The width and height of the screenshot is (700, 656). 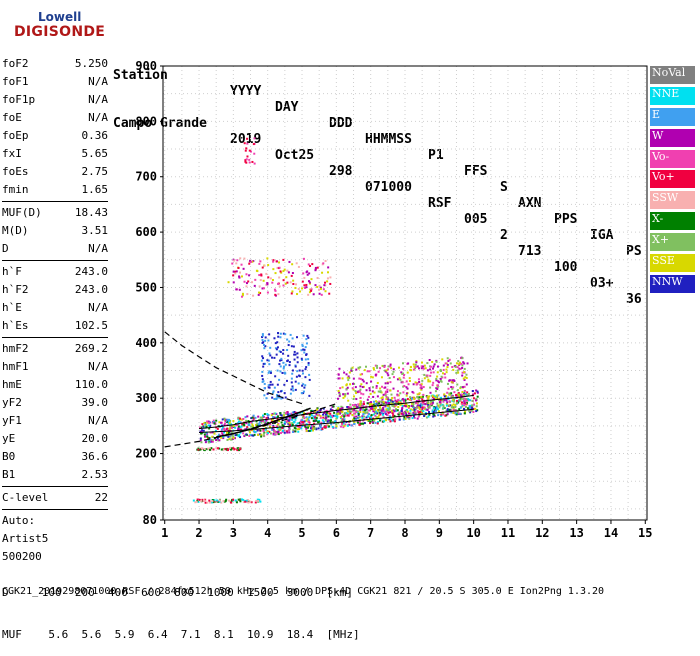 I want to click on x-tick-label: 10, so click(x=473, y=533).